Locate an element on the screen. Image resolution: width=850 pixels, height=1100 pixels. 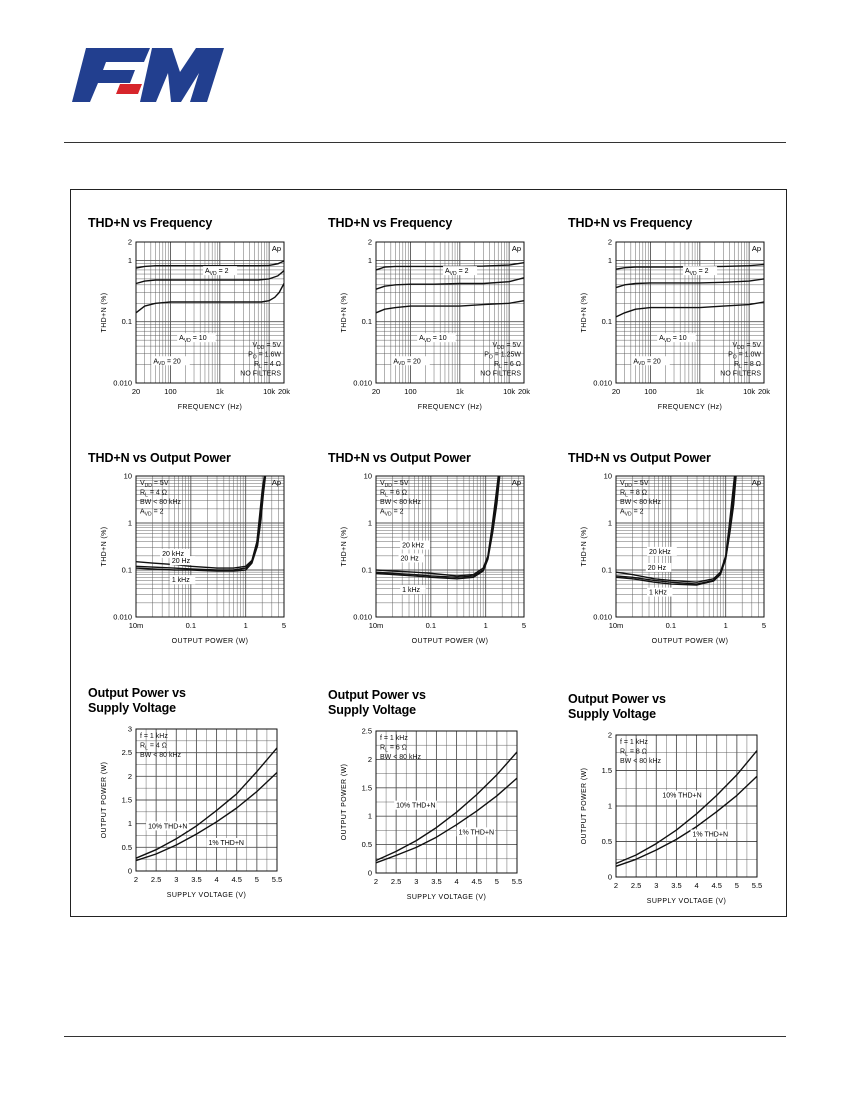
y-tick-label: 10 is located at coordinates (368, 476).